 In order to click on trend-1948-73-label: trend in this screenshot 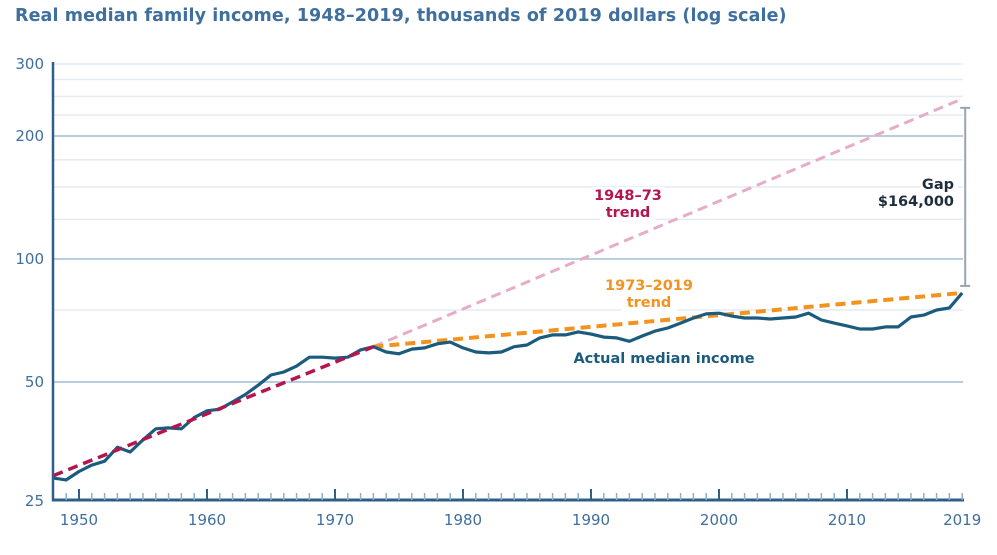, I will do `click(628, 213)`.